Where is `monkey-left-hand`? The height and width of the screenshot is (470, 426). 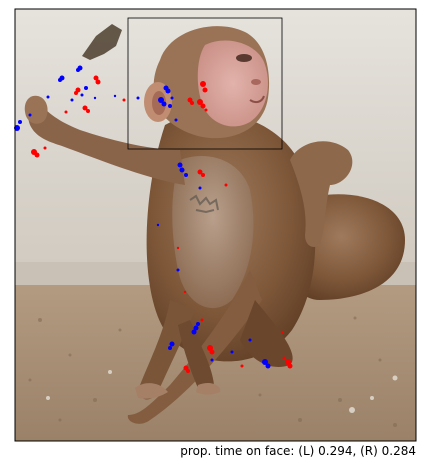
monkey-left-hand is located at coordinates (36, 109).